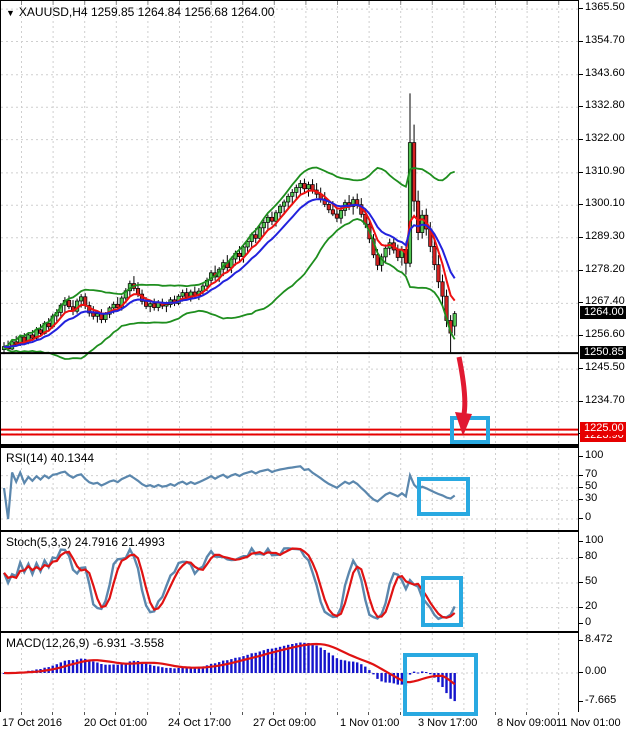  What do you see at coordinates (591, 486) in the screenshot?
I see `rsi-tick-label: 50` at bounding box center [591, 486].